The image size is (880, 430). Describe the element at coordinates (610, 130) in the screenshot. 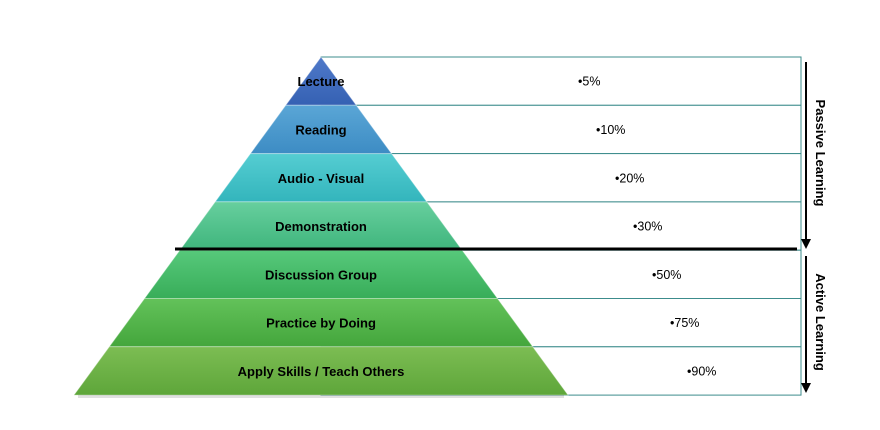

I see `percent-value: •10%` at that location.